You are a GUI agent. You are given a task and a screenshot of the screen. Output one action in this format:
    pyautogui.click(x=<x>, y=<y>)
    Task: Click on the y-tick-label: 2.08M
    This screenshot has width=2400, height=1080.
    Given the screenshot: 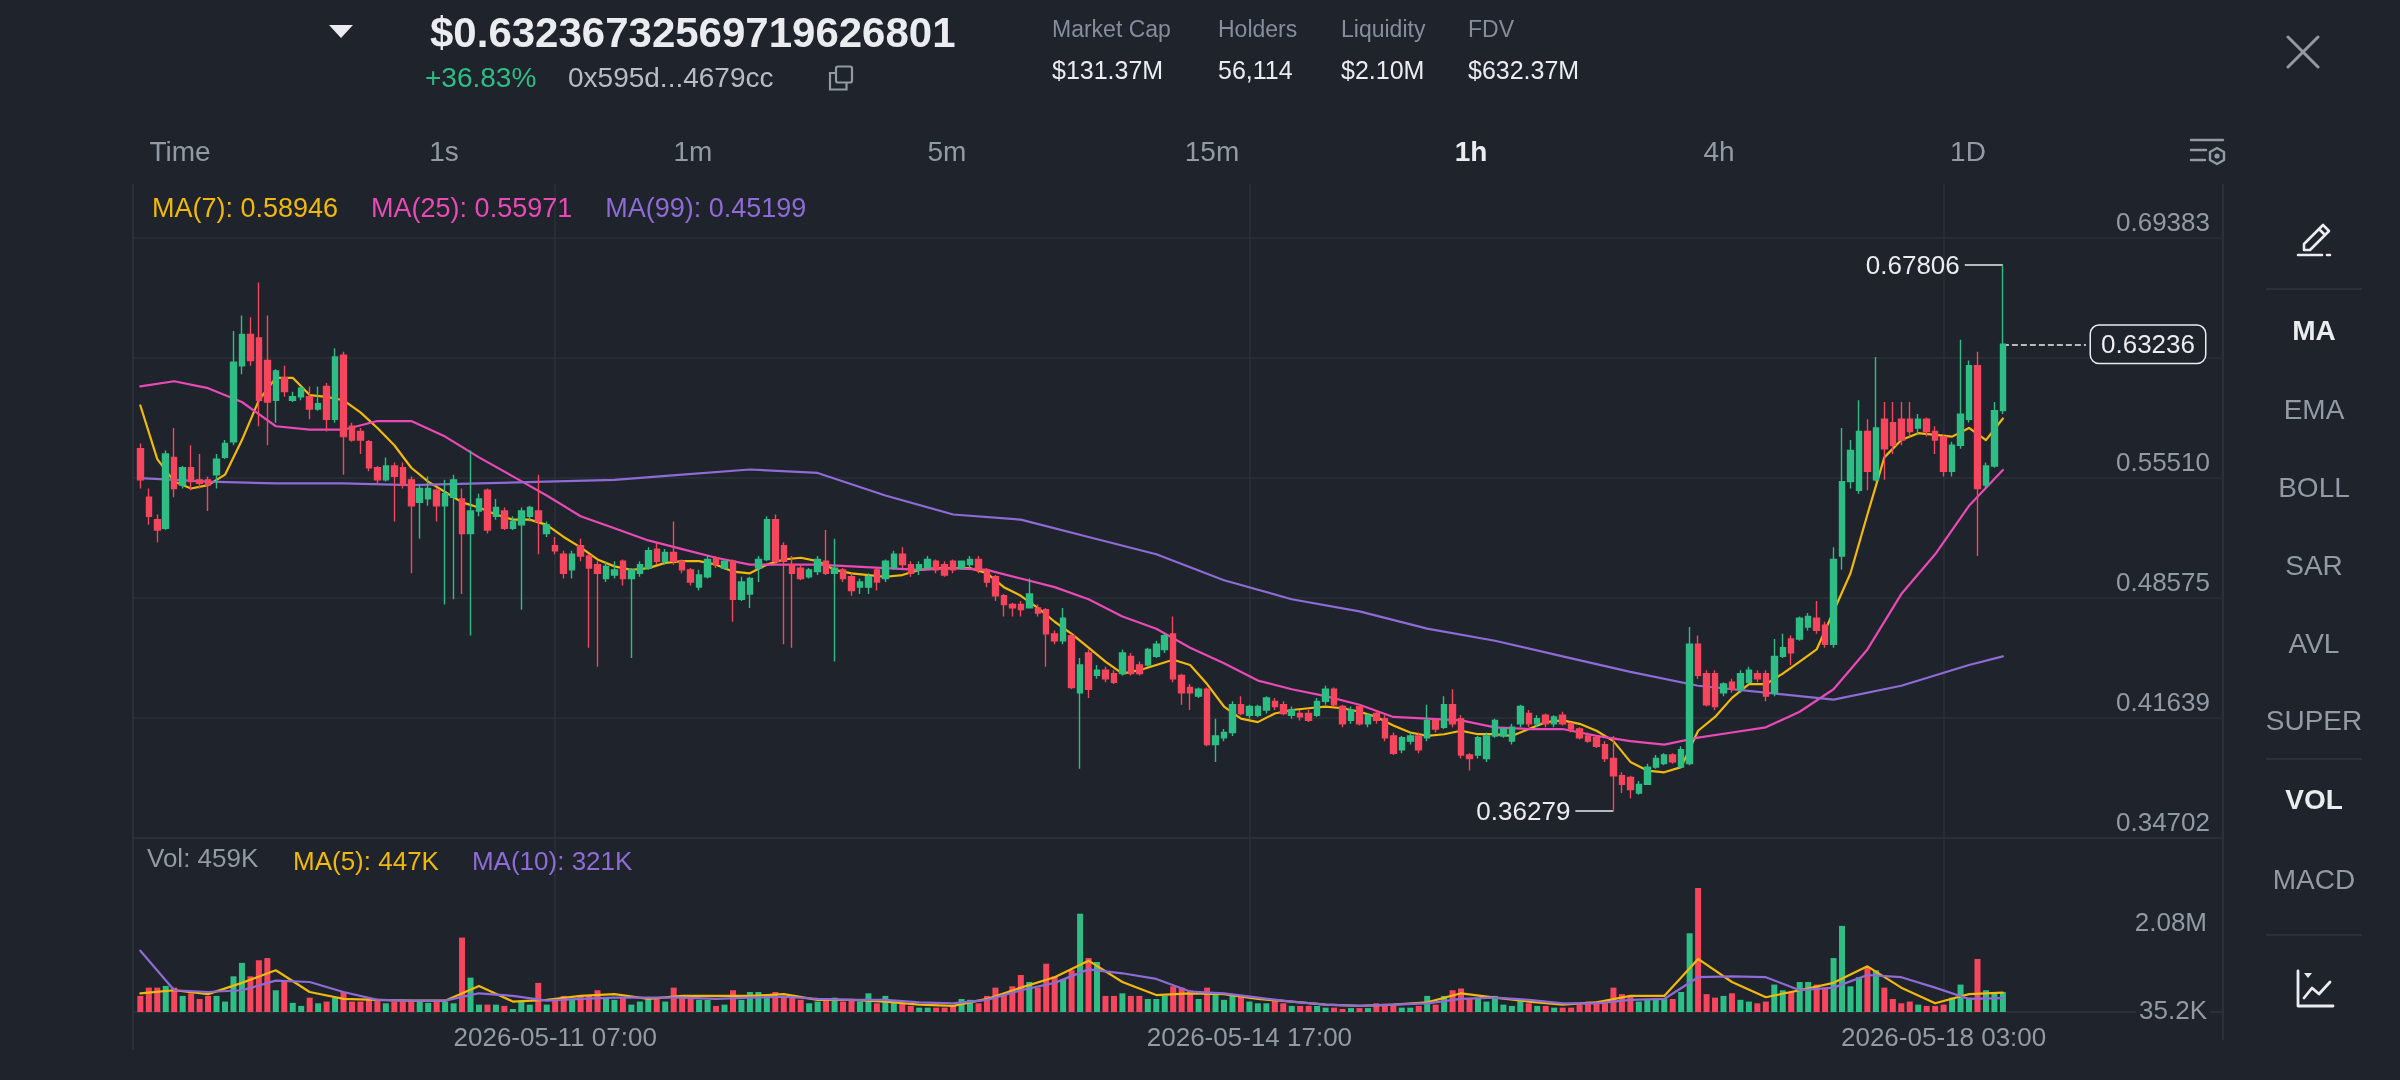 What is the action you would take?
    pyautogui.click(x=2170, y=921)
    